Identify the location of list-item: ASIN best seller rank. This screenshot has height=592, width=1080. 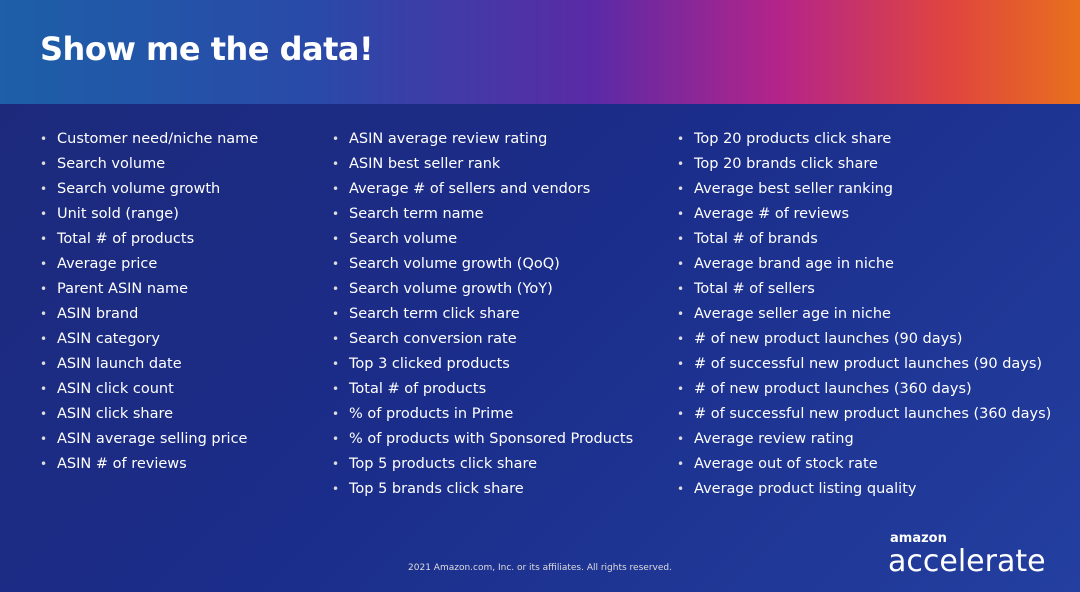
(482, 164).